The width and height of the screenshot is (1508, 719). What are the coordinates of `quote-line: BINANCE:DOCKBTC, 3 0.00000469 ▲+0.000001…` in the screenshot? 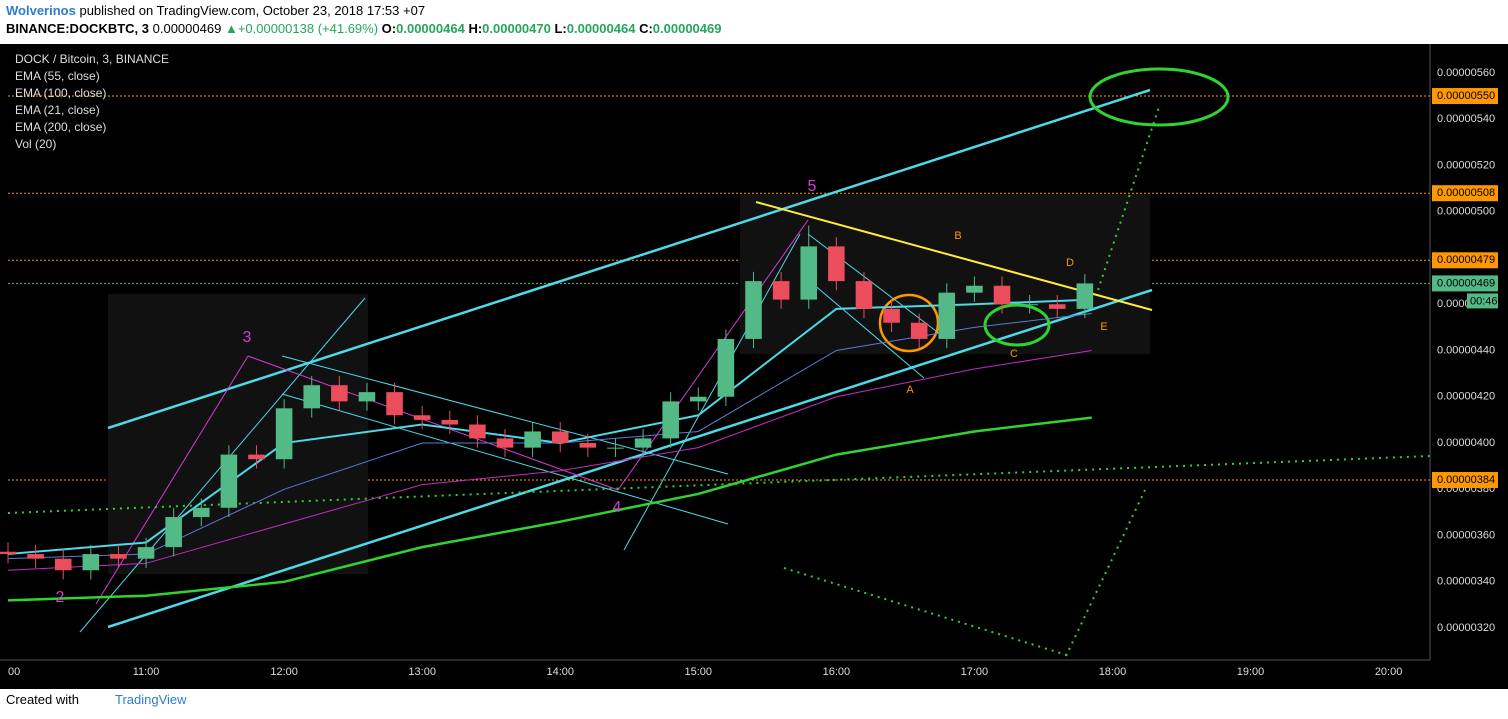 It's located at (363, 29).